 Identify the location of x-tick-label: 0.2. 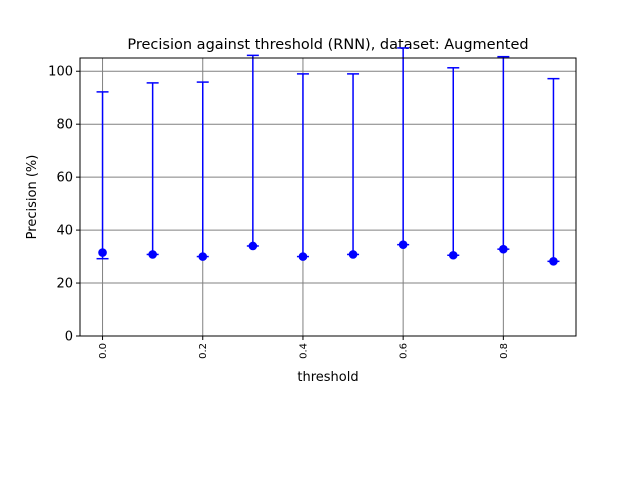
(203, 351).